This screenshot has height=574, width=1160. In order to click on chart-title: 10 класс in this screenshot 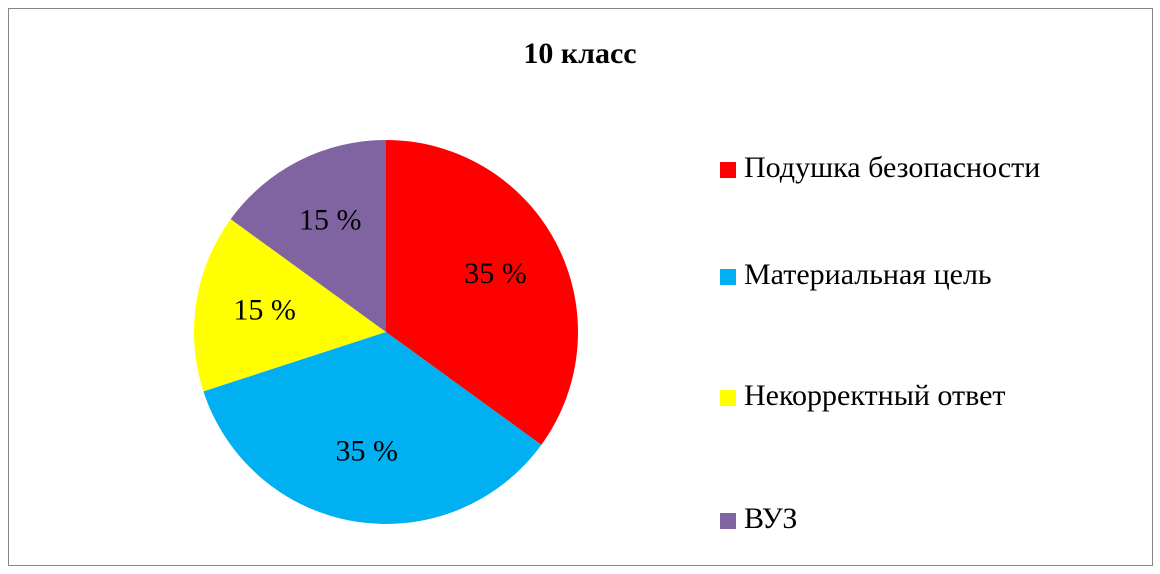, I will do `click(579, 53)`.